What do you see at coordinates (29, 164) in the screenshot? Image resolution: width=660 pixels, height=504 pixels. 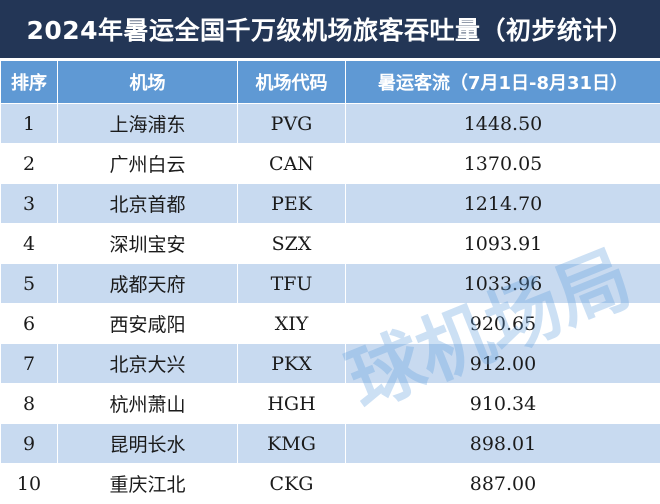 I see `rank-cell: 2` at bounding box center [29, 164].